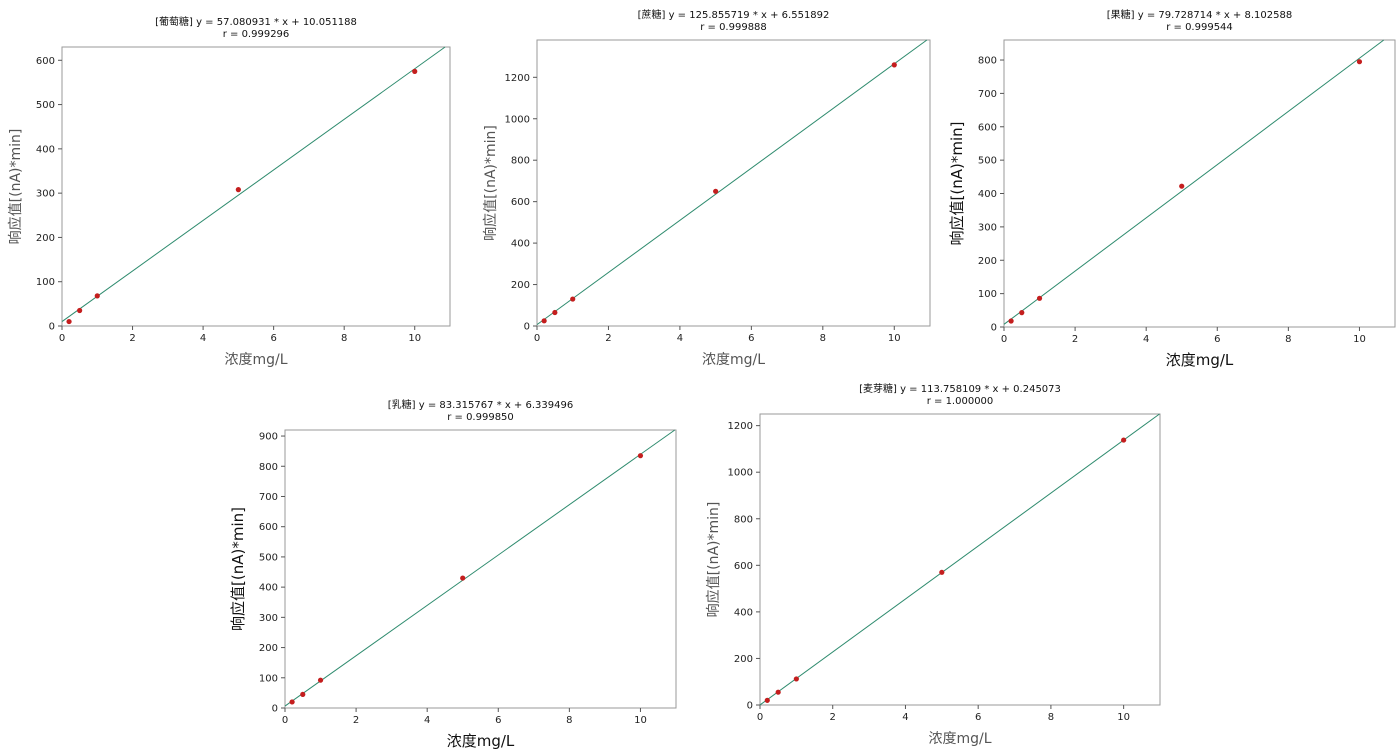 Image resolution: width=1400 pixels, height=749 pixels. What do you see at coordinates (203, 338) in the screenshot?
I see `x-tick-label: 4` at bounding box center [203, 338].